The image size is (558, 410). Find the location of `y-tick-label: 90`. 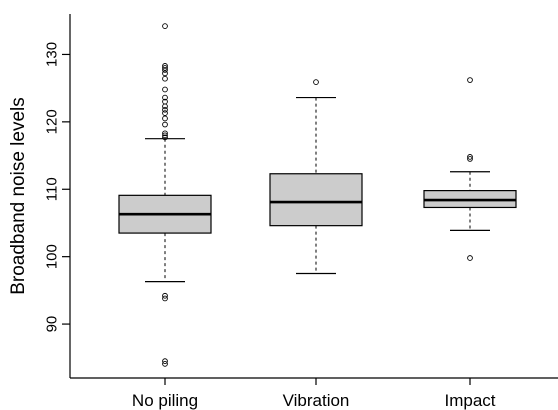

y-tick-label: 90 is located at coordinates (51, 324).